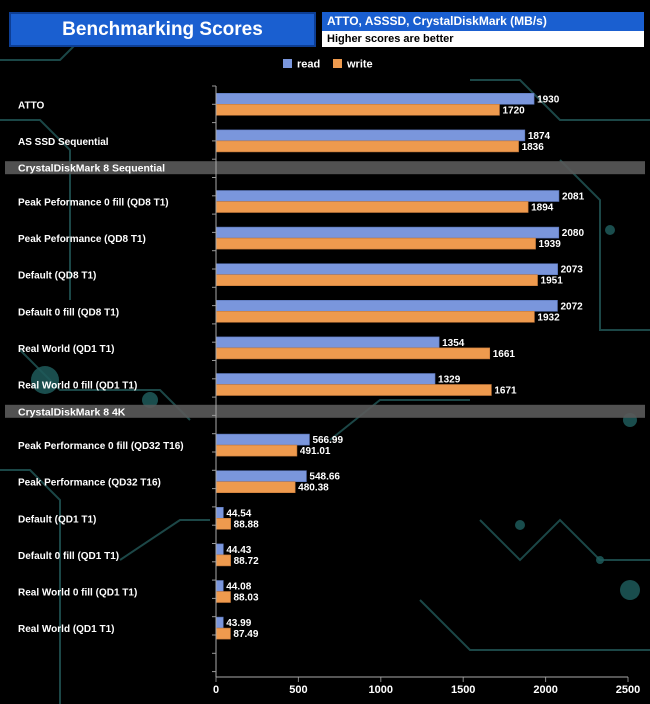 Image resolution: width=650 pixels, height=704 pixels. What do you see at coordinates (573, 197) in the screenshot?
I see `data-label-read: 2081` at bounding box center [573, 197].